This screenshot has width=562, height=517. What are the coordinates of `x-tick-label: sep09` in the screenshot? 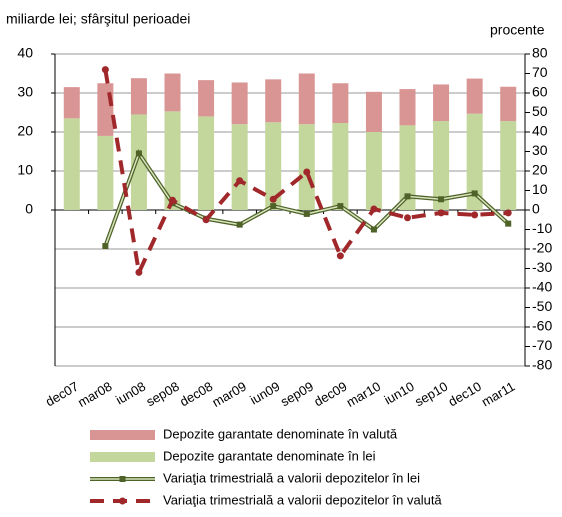 It's located at (297, 394).